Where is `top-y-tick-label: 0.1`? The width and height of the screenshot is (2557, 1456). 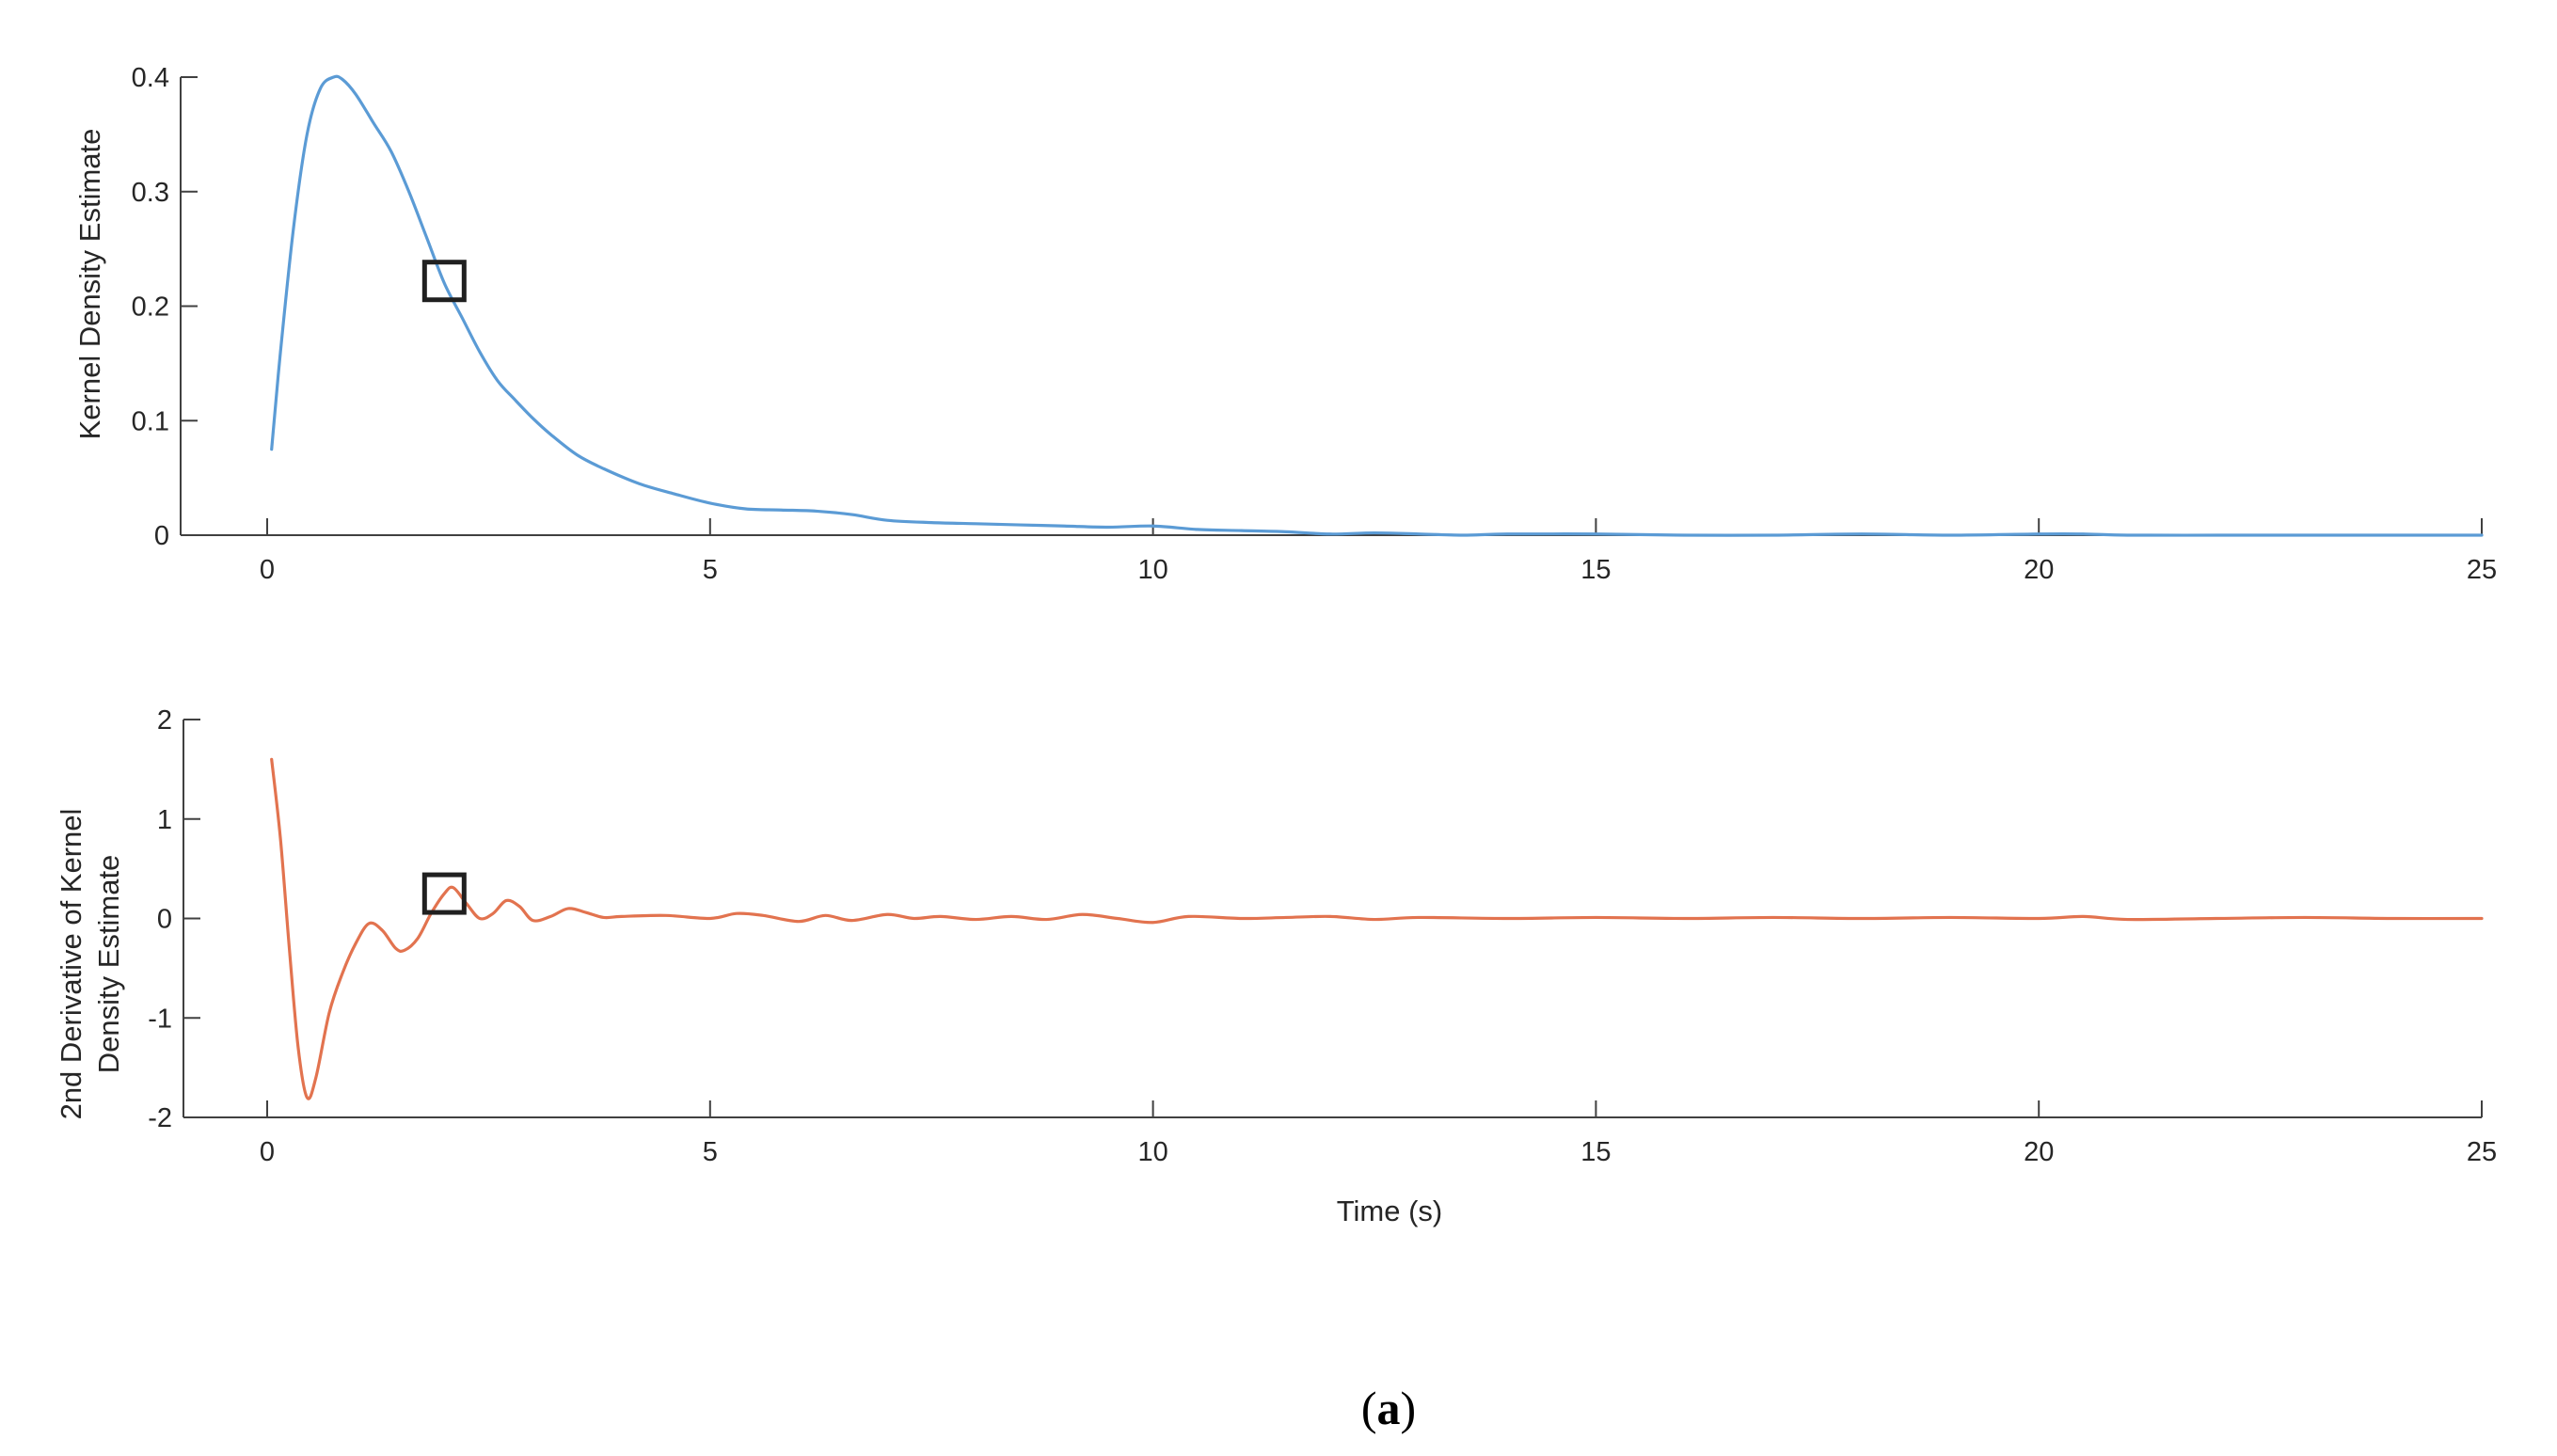
top-y-tick-label: 0.1 is located at coordinates (150, 421).